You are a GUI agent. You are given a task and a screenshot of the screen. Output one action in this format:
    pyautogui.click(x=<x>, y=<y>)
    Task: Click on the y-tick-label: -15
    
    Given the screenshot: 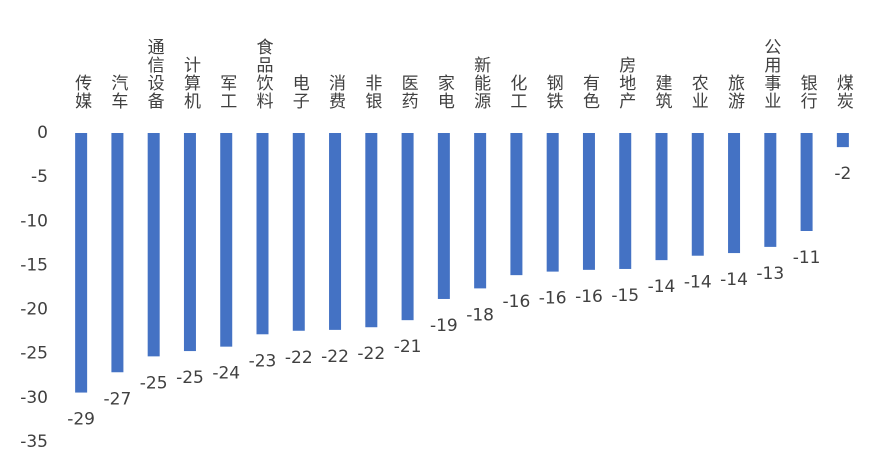 What is the action you would take?
    pyautogui.click(x=34, y=265)
    